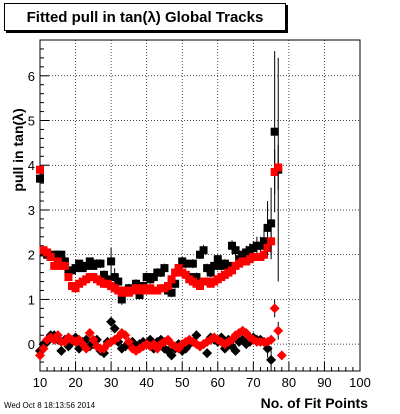 Image resolution: width=400 pixels, height=414 pixels. What do you see at coordinates (253, 382) in the screenshot?
I see `x-tick-label: 70` at bounding box center [253, 382].